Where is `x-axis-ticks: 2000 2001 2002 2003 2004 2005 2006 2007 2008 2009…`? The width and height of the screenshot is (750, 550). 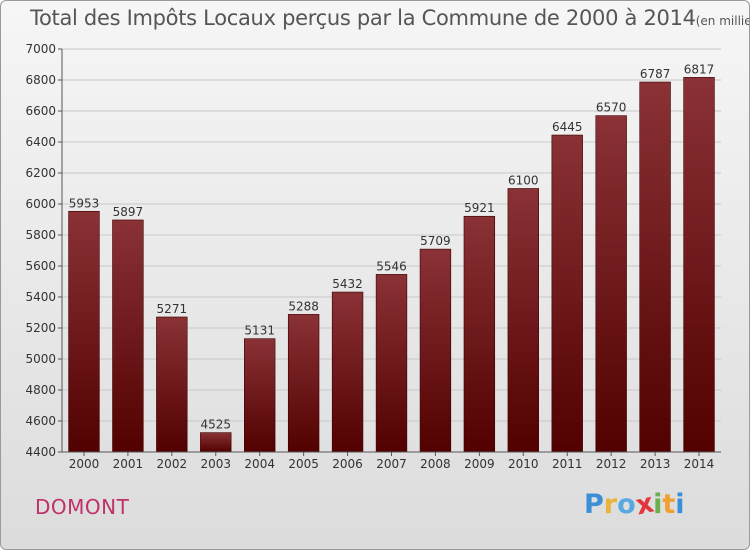 x-axis-ticks: 2000 2001 2002 2003 2004 2005 2006 2007 2008 2009… is located at coordinates (391, 461).